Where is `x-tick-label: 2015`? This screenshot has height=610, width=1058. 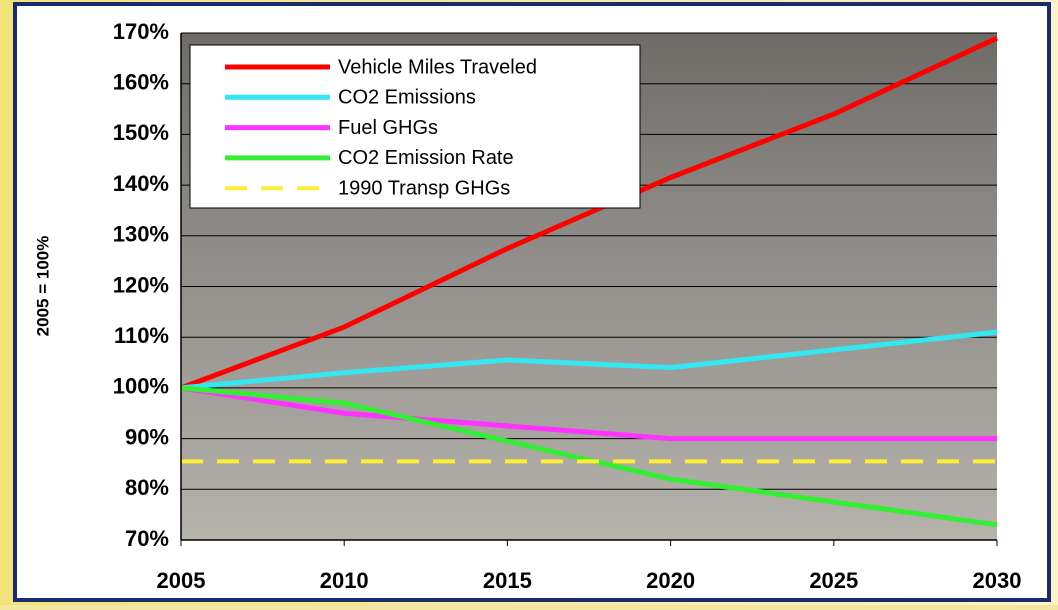 x-tick-label: 2015 is located at coordinates (507, 580).